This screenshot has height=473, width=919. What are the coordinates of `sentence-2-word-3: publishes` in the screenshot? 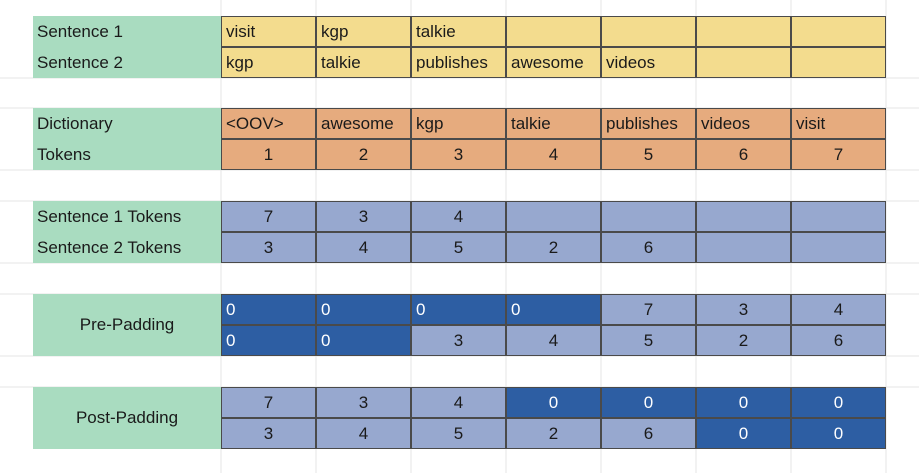 It's located at (458, 62).